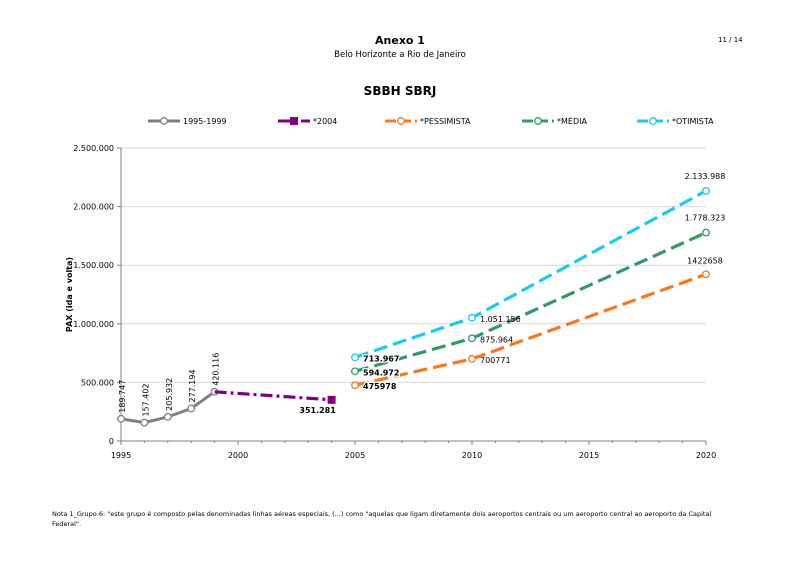 Image resolution: width=800 pixels, height=565 pixels. I want to click on data-label: 713.967, so click(381, 358).